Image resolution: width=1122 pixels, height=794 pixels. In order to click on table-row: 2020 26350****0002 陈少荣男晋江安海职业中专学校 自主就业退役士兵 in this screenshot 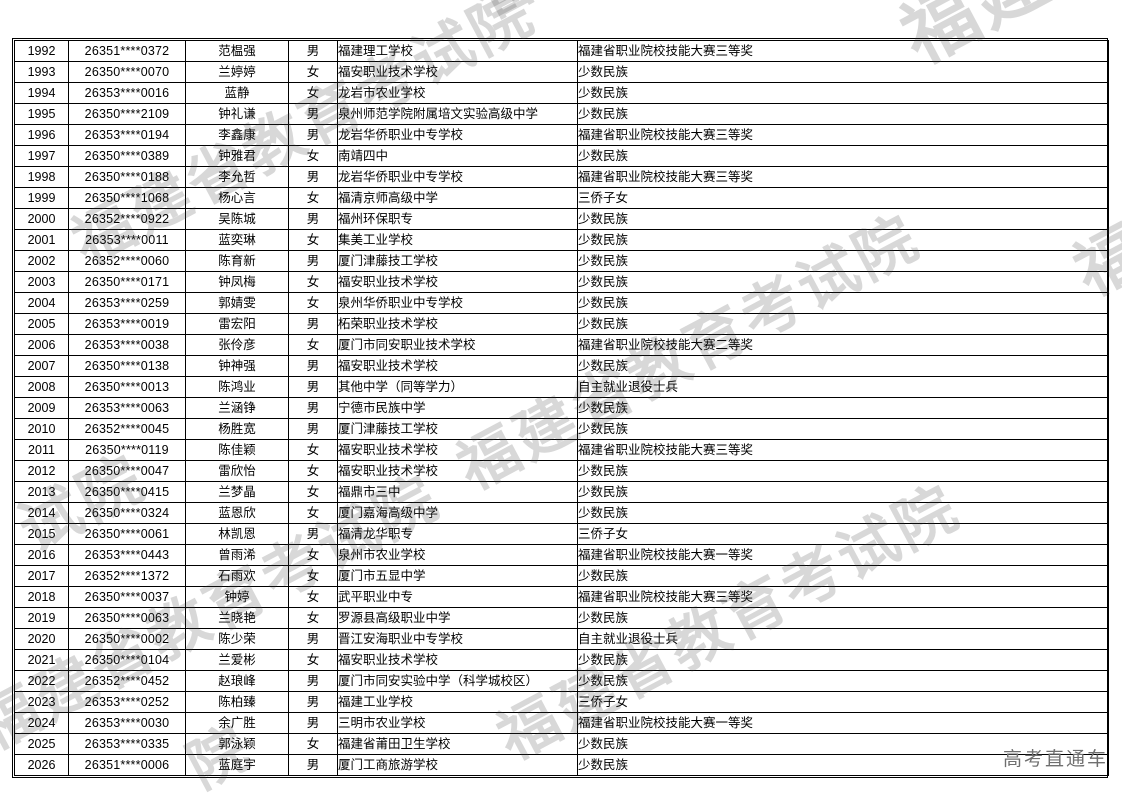, I will do `click(561, 639)`.